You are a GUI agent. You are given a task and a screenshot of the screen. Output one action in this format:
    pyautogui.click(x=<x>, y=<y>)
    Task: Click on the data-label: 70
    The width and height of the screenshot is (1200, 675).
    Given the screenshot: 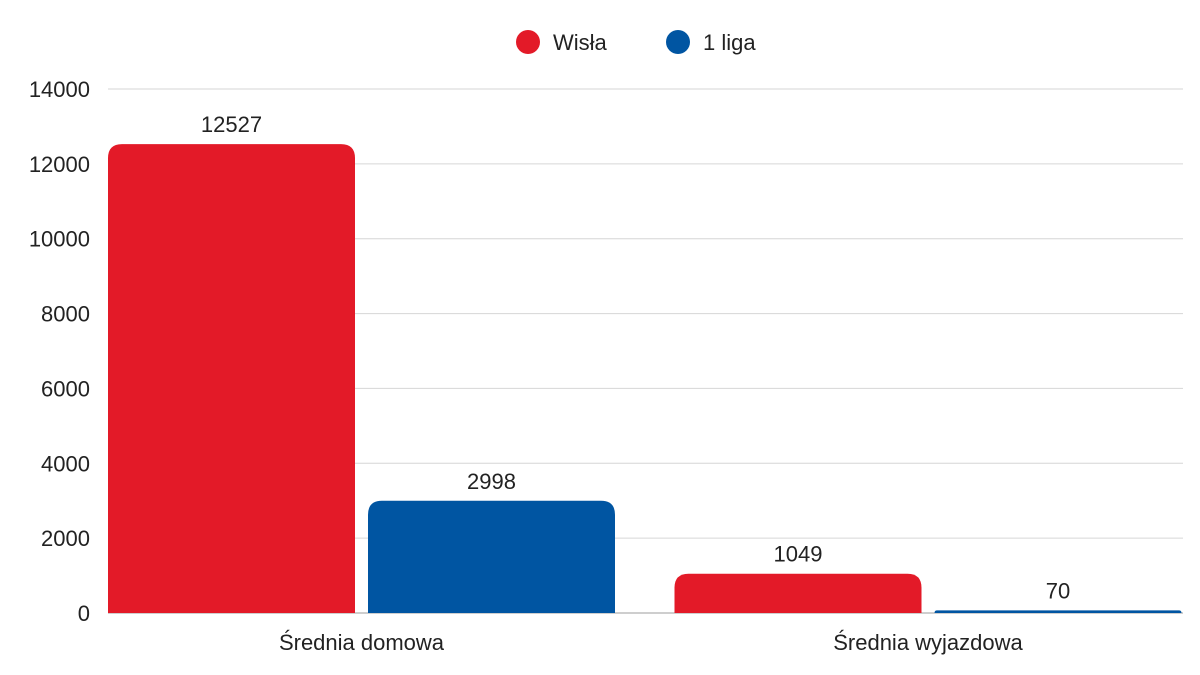 What is the action you would take?
    pyautogui.click(x=1058, y=590)
    